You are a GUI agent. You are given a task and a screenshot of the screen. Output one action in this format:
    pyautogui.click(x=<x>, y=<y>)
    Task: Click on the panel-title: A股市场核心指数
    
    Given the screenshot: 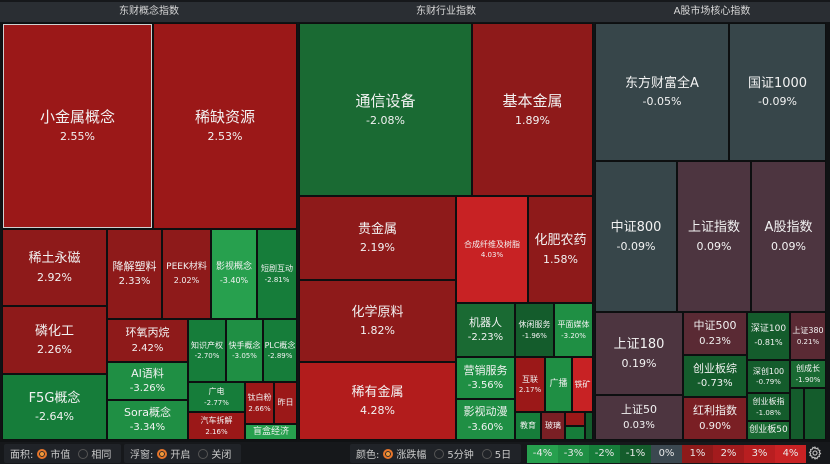 What is the action you would take?
    pyautogui.click(x=712, y=12)
    